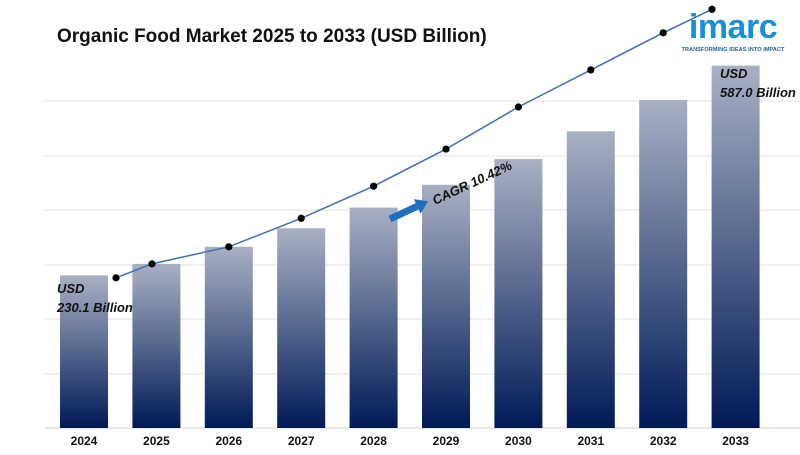 The height and width of the screenshot is (455, 800). I want to click on x-tick-2027: 2027, so click(301, 441).